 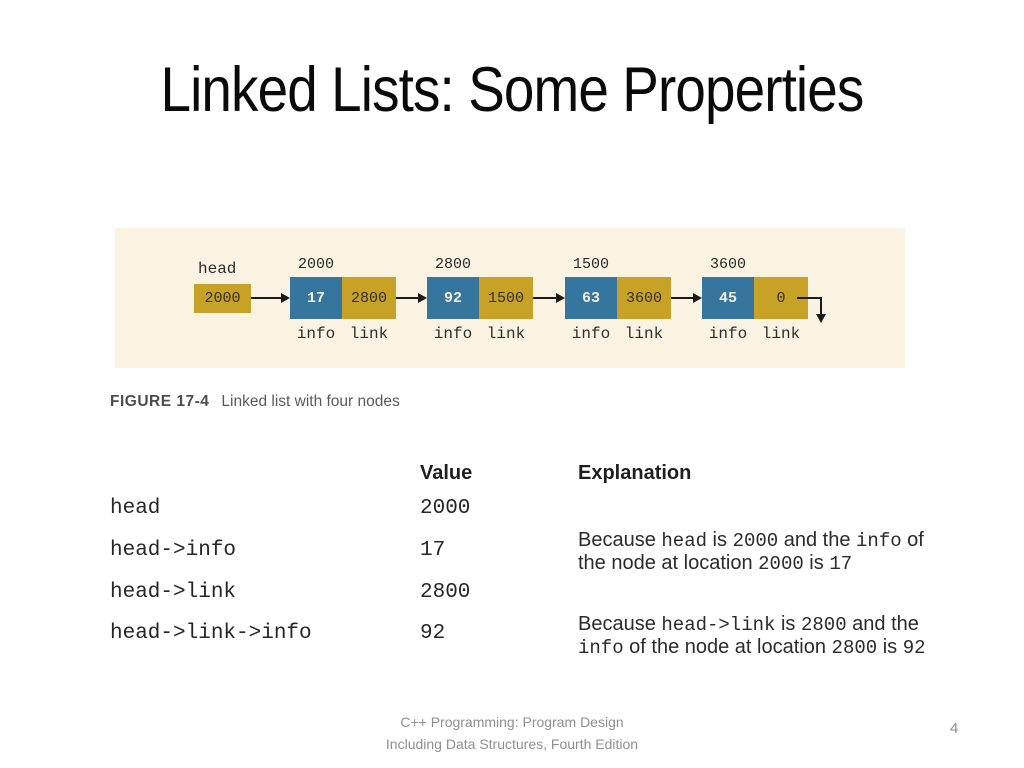 I want to click on explanation-line: the node at location 2000 is 17, so click(x=715, y=563).